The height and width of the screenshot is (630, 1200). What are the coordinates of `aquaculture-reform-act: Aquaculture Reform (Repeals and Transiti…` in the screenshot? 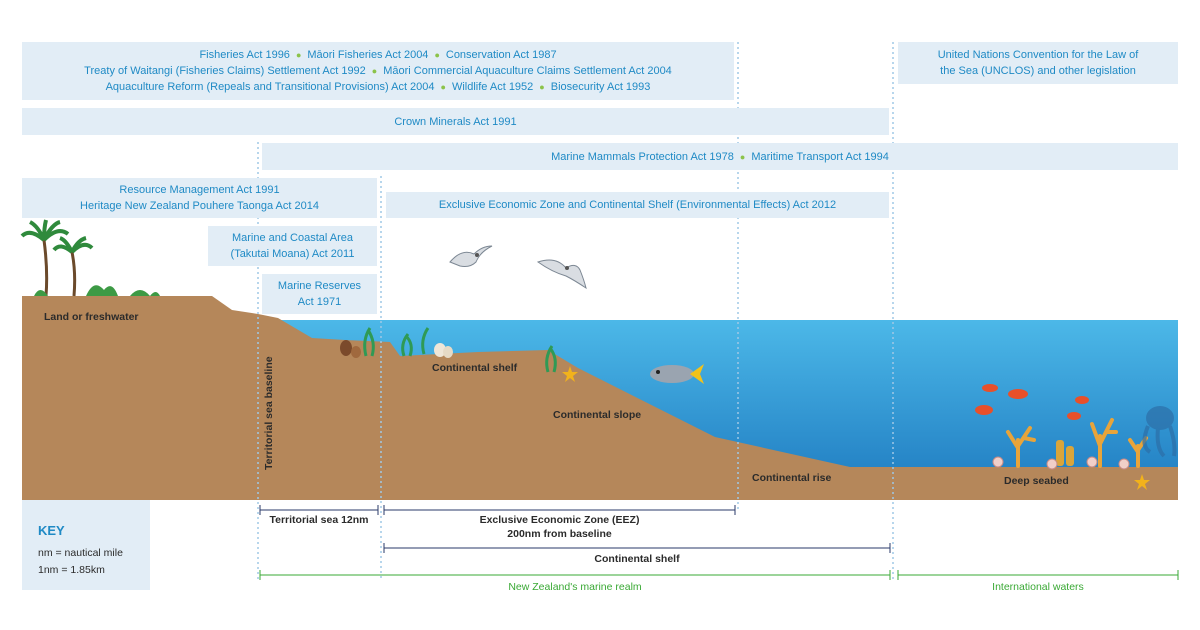 It's located at (270, 87).